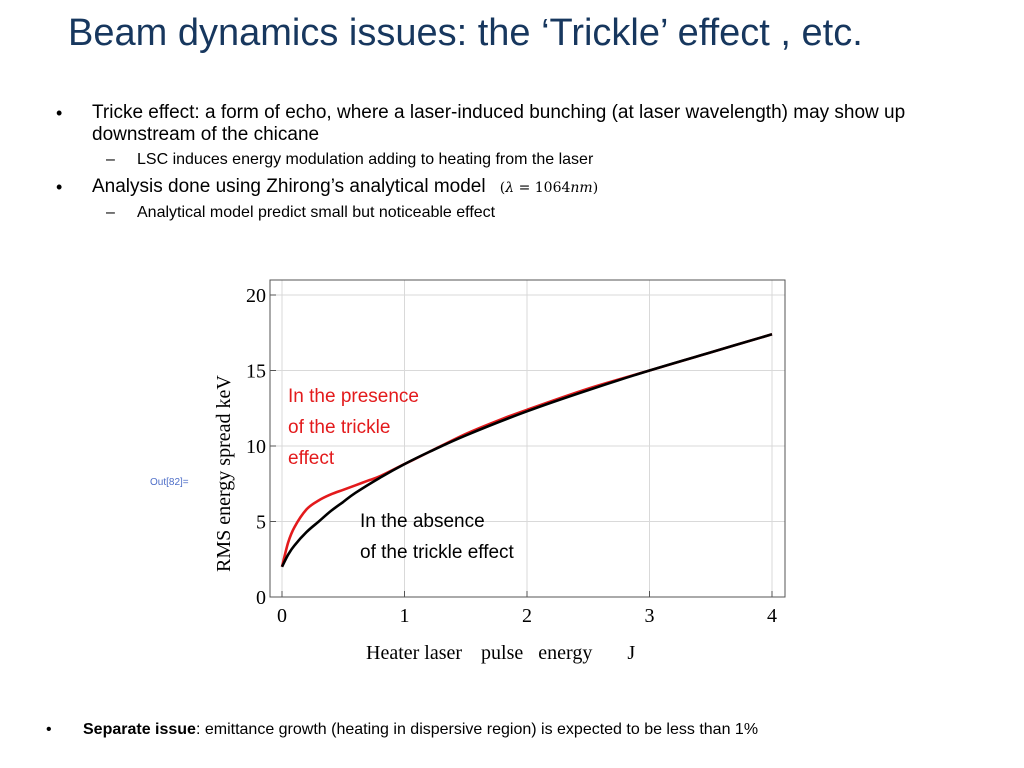  I want to click on annotation-line: In the absence, so click(422, 521).